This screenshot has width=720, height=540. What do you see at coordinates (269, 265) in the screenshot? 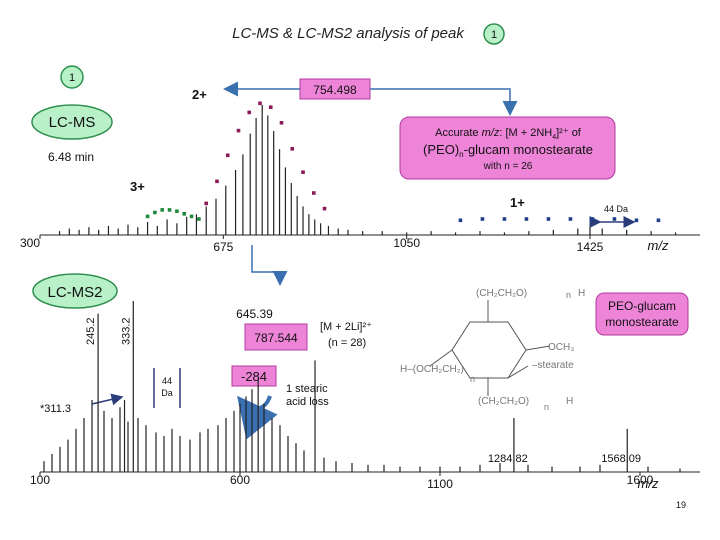
I see `ms2-link-arrow` at bounding box center [269, 265].